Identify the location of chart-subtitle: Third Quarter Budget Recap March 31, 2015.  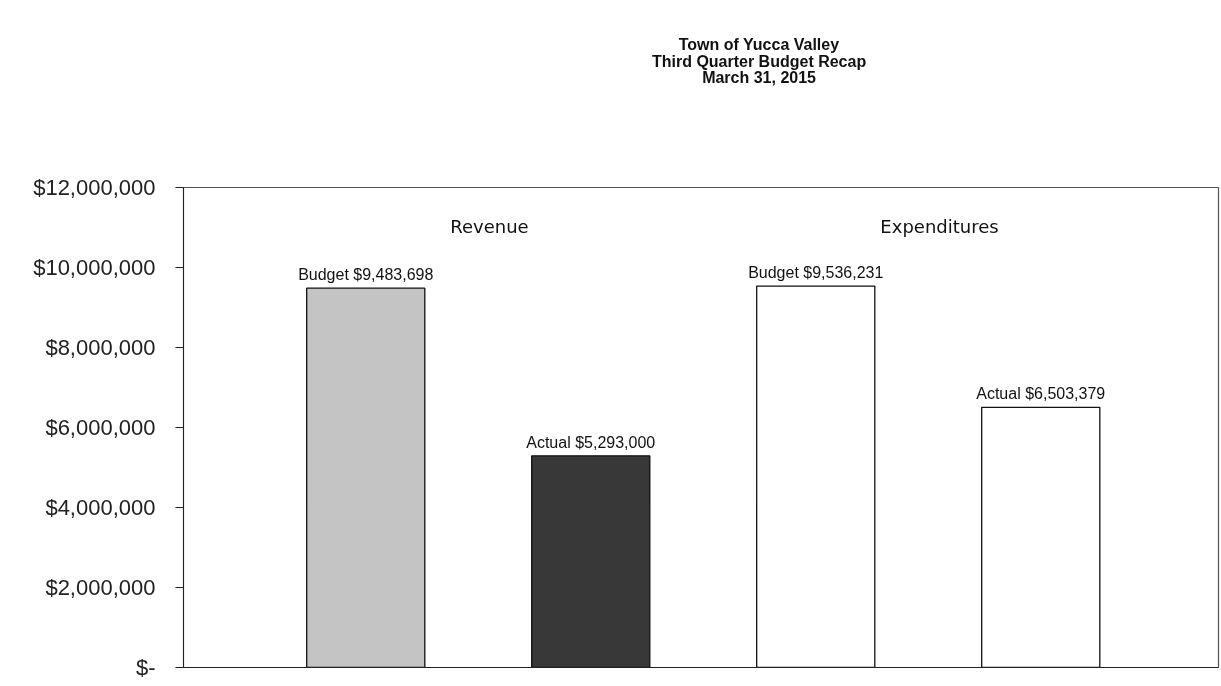
(759, 69).